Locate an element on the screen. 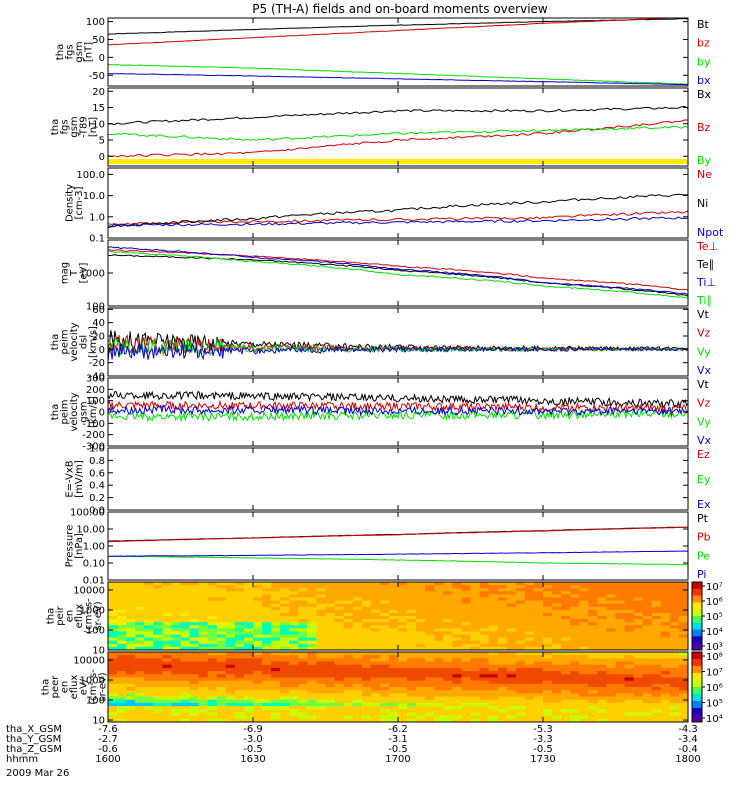 The width and height of the screenshot is (750, 800). legend-entry: Pb is located at coordinates (704, 537).